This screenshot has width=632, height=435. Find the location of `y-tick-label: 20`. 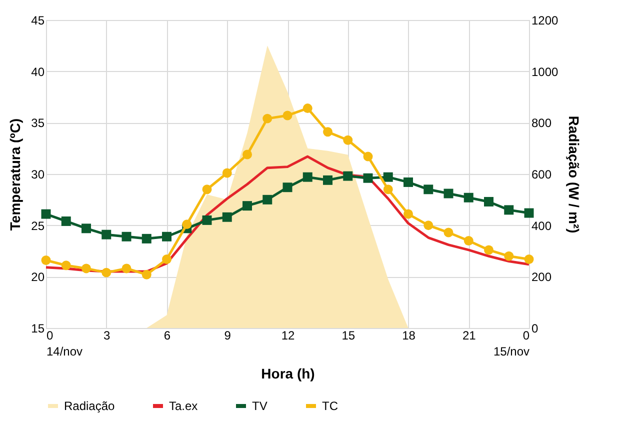

y-tick-label: 20 is located at coordinates (38, 277).